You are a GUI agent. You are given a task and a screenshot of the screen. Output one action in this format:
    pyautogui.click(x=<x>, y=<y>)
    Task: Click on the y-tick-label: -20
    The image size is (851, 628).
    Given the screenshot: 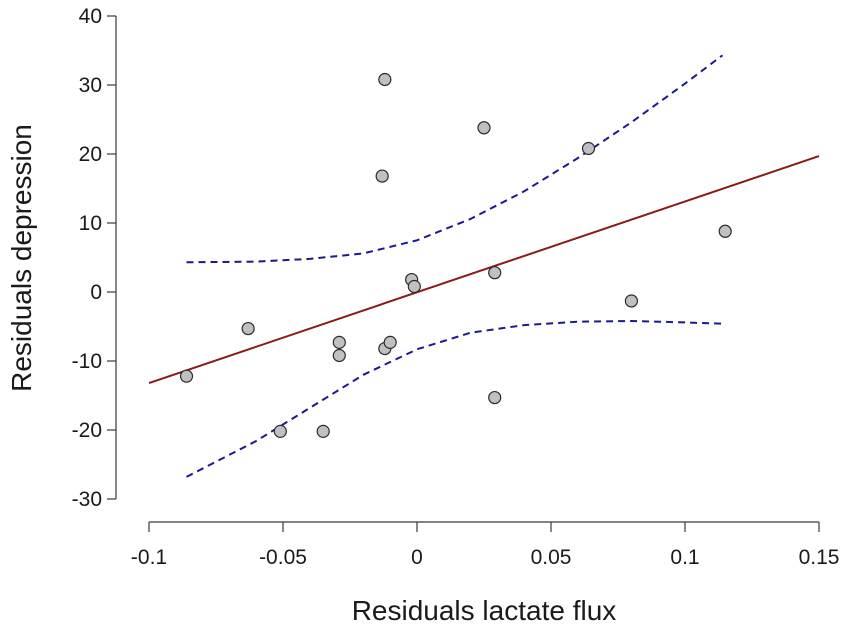 What is the action you would take?
    pyautogui.click(x=87, y=430)
    